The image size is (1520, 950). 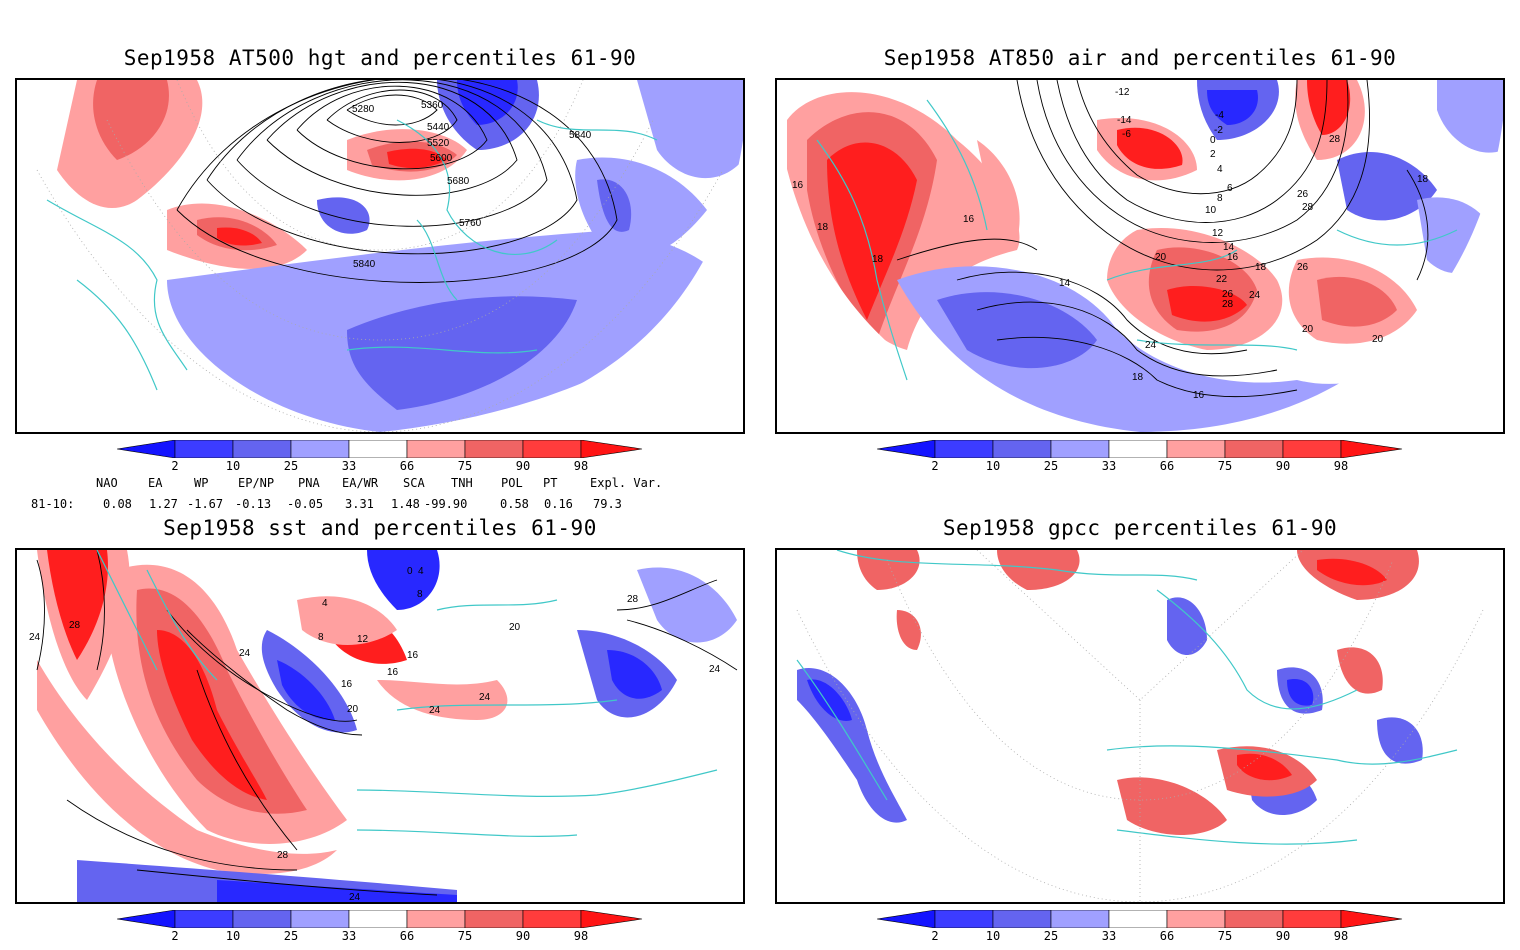 What do you see at coordinates (1126, 134) in the screenshot?
I see `contour-label: -6` at bounding box center [1126, 134].